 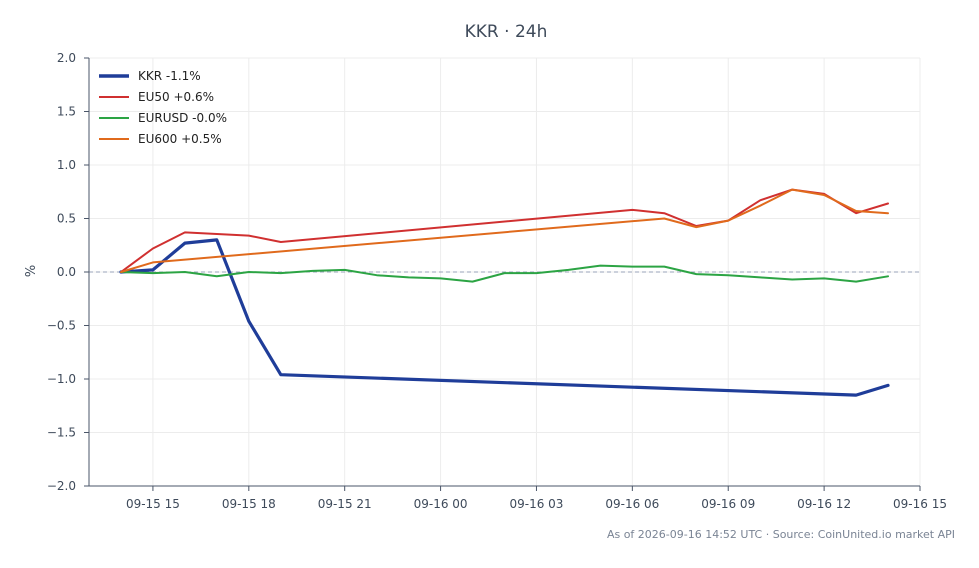 What do you see at coordinates (536, 504) in the screenshot?
I see `x-tick-label: 09-16 03` at bounding box center [536, 504].